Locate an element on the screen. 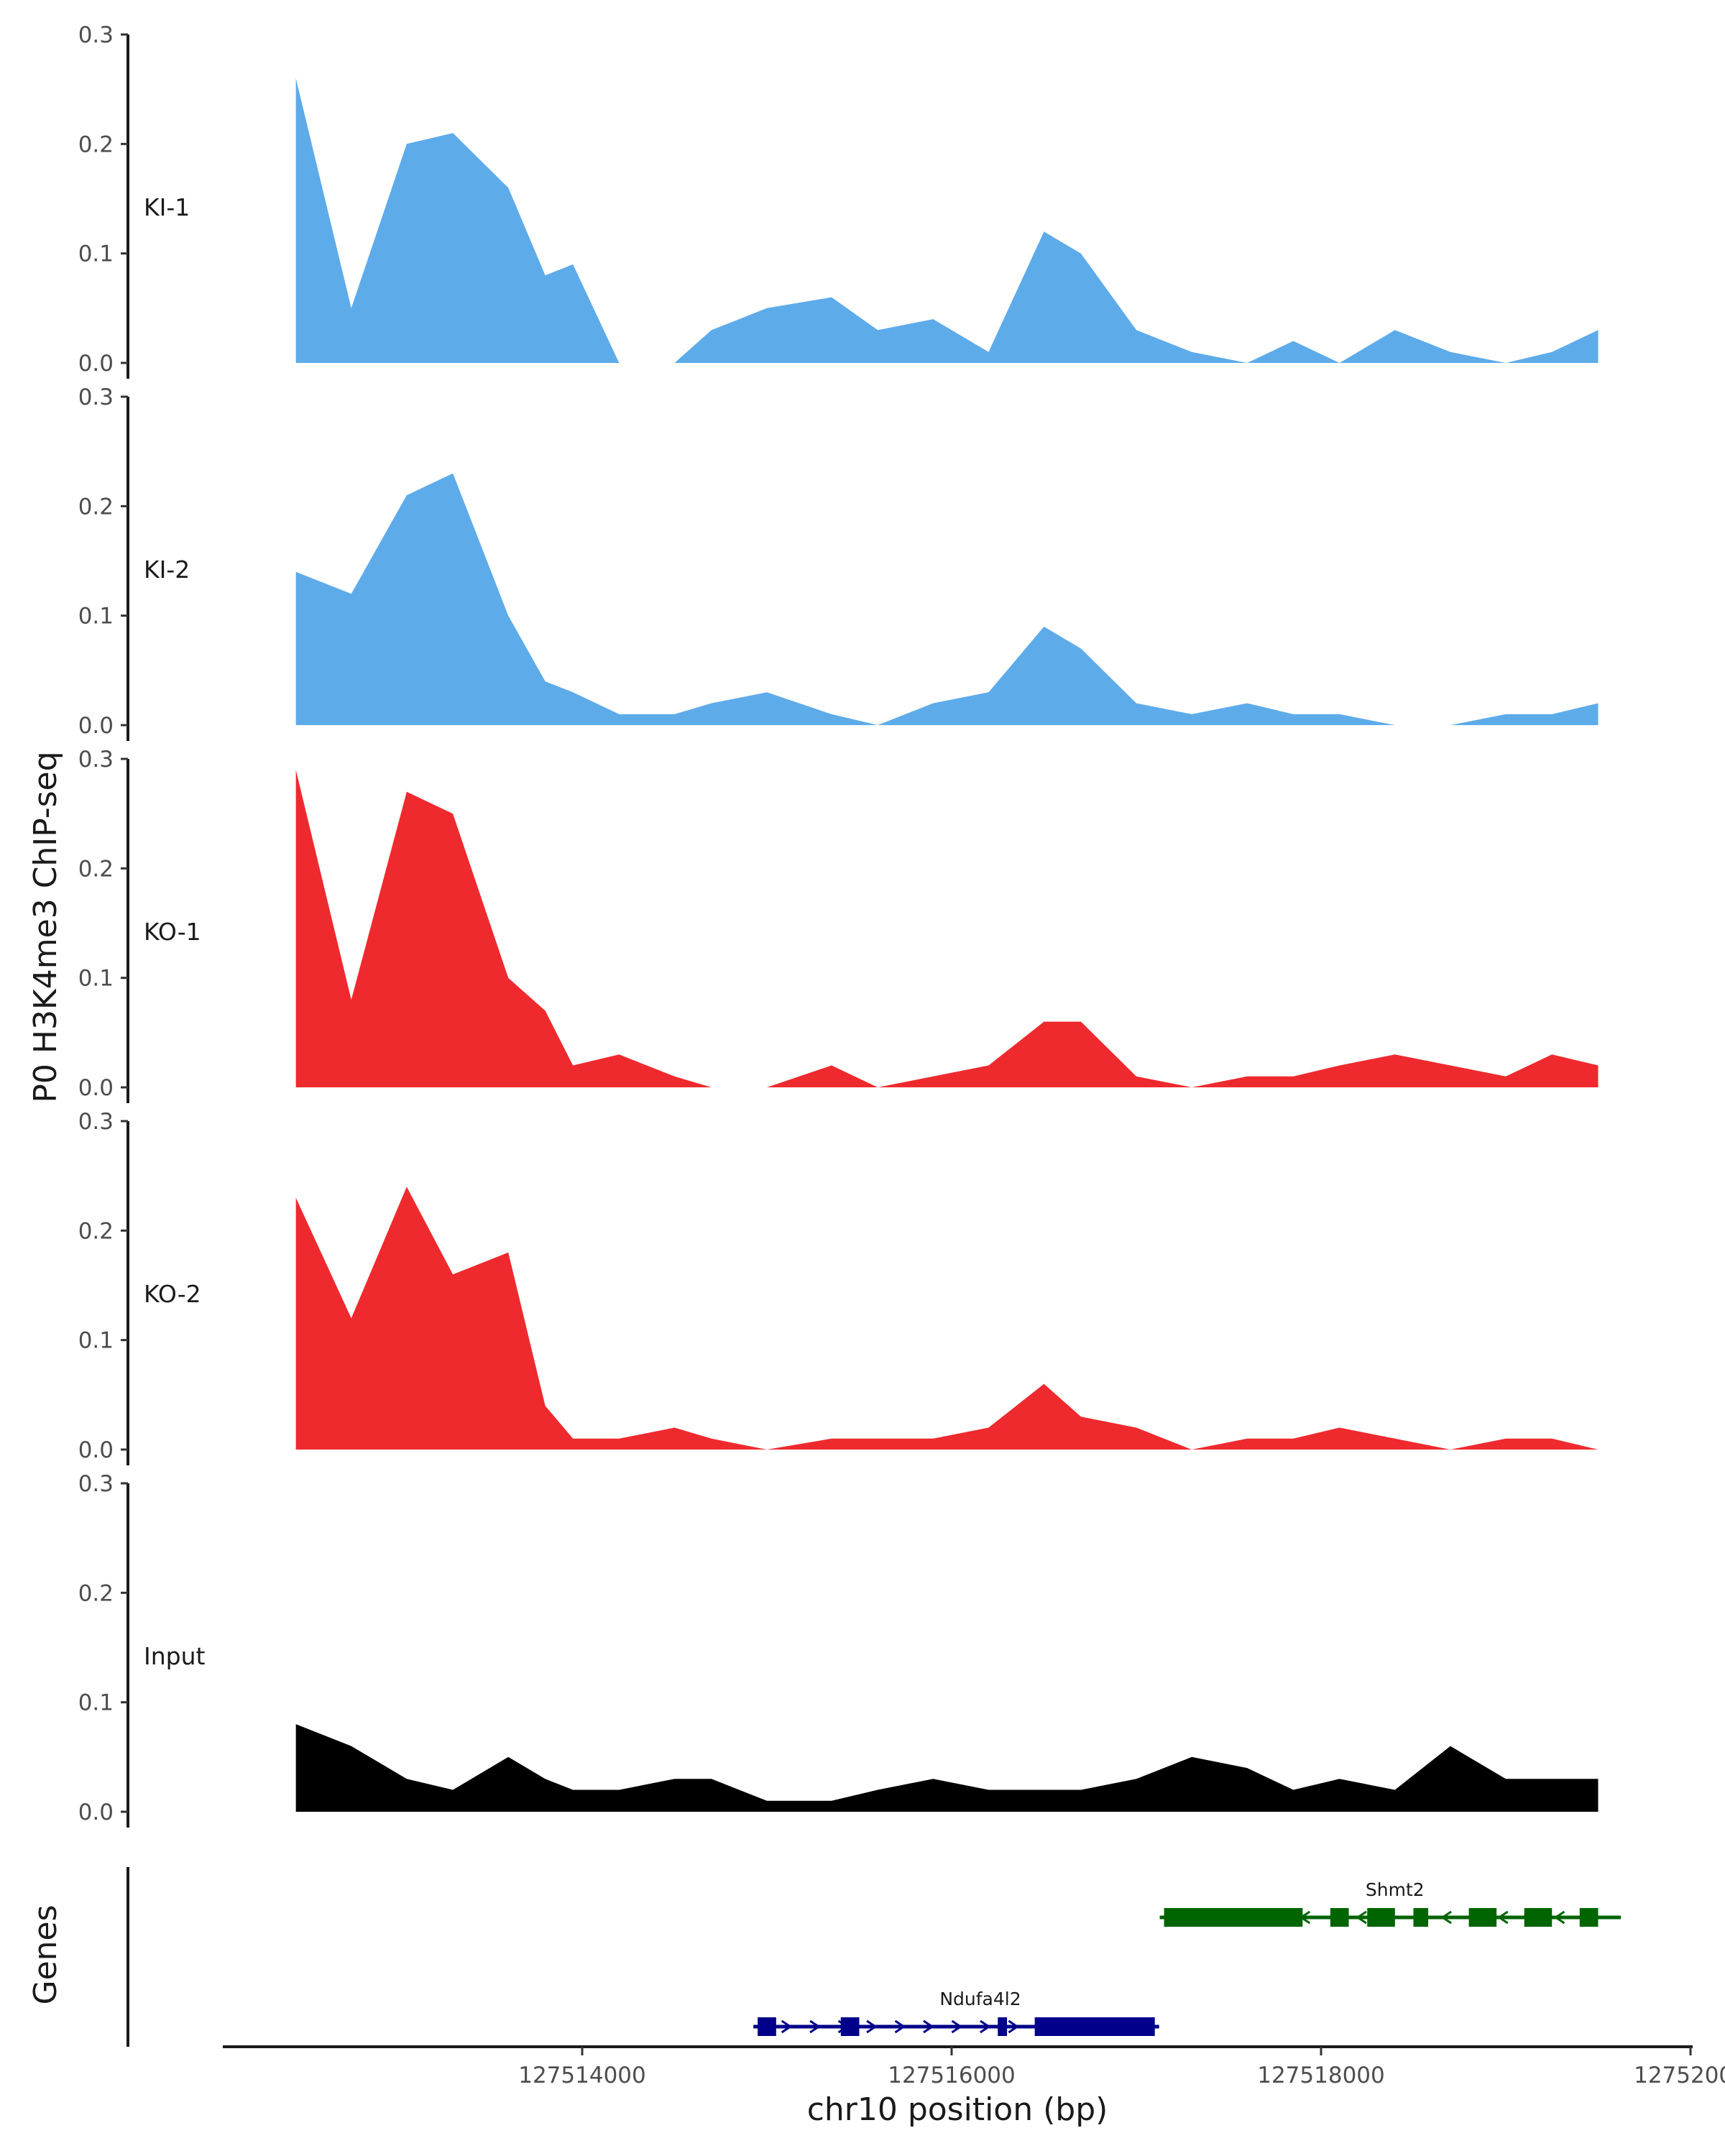 This screenshot has width=1725, height=2156. x-tick-label: 12752000 is located at coordinates (1679, 2075).